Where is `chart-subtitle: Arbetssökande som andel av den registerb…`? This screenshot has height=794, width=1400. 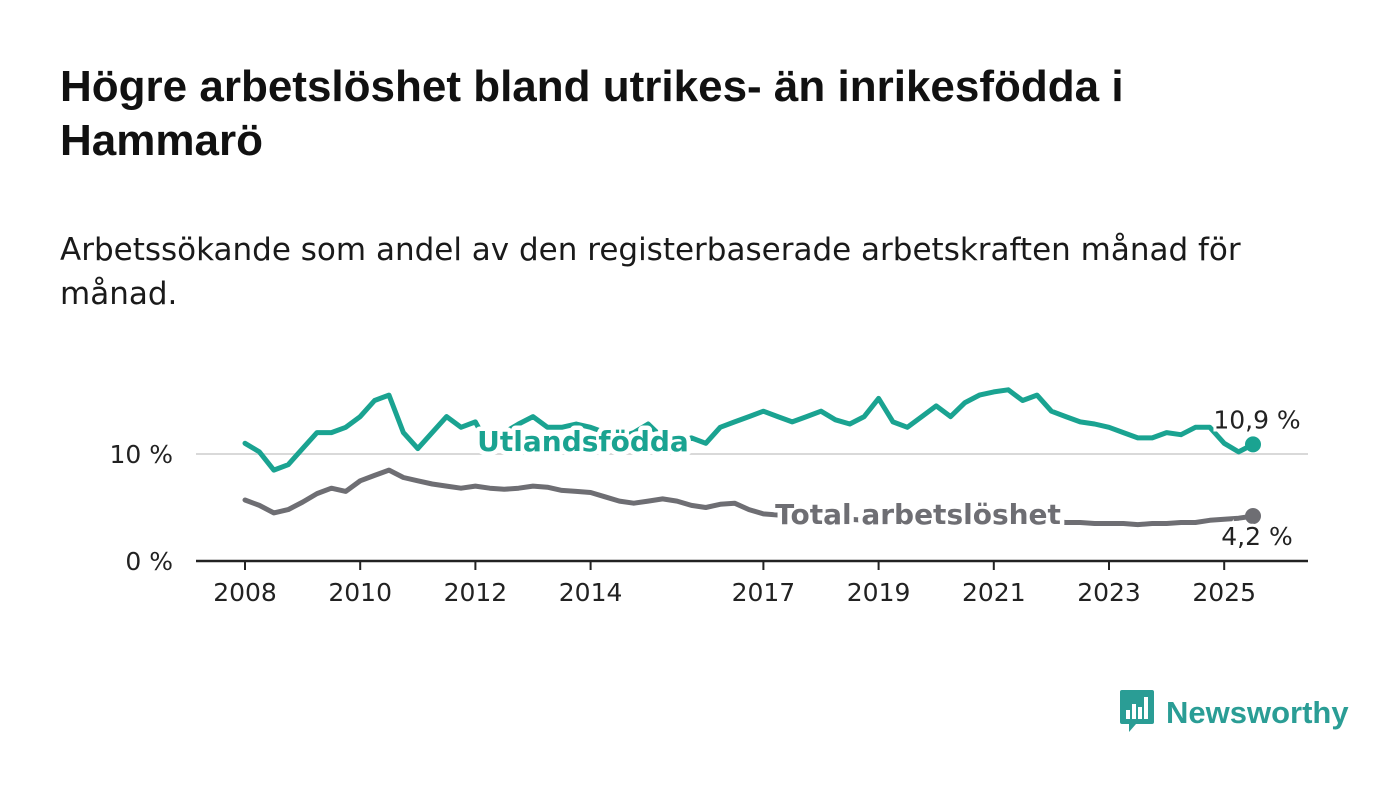
chart-subtitle: Arbetssökande som andel av den registerb… is located at coordinates (650, 272).